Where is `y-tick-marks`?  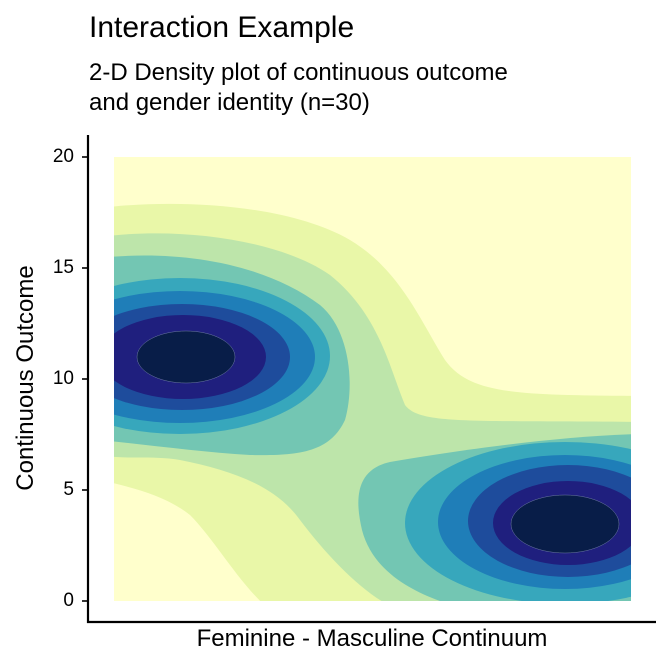
y-tick-marks is located at coordinates (85, 379).